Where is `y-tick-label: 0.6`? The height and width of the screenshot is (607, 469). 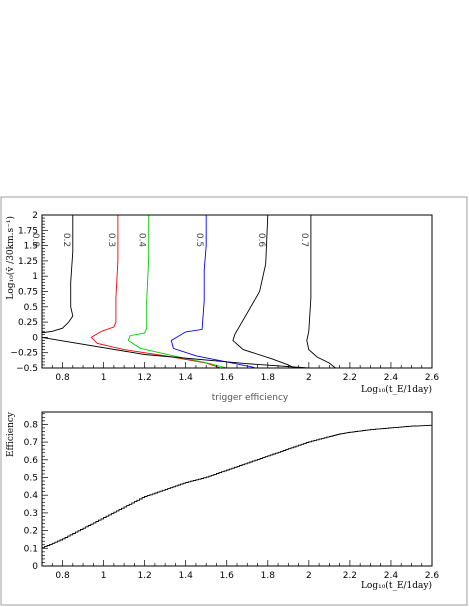
y-tick-label: 0.6 is located at coordinates (31, 461).